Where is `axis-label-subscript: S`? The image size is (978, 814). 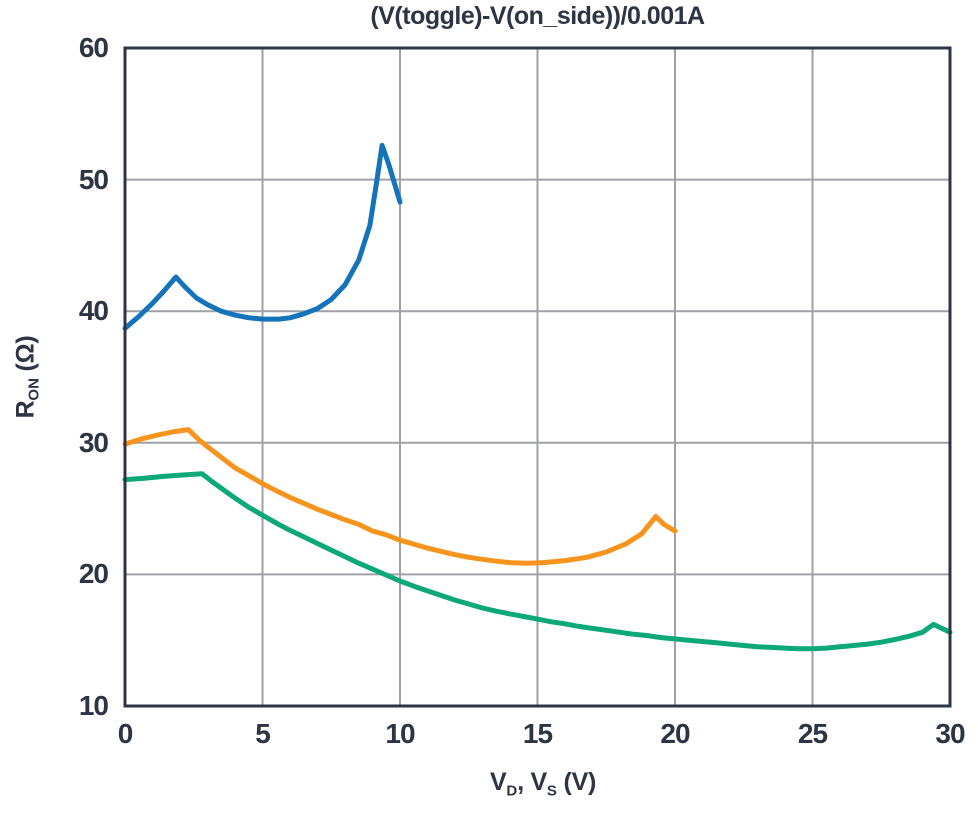
axis-label-subscript: S is located at coordinates (551, 791).